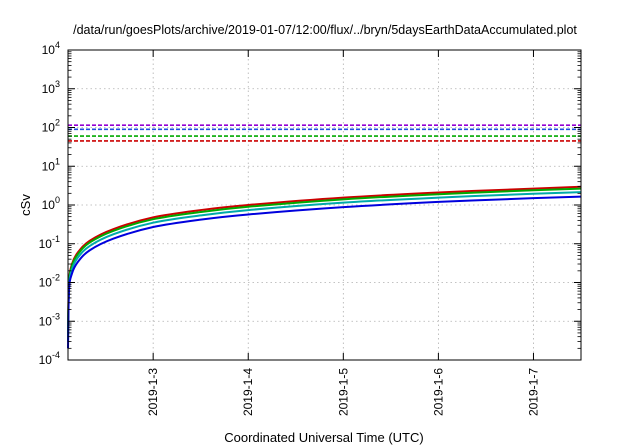  Describe the element at coordinates (49, 319) in the screenshot. I see `y-tick-label: 10⁻³` at that location.